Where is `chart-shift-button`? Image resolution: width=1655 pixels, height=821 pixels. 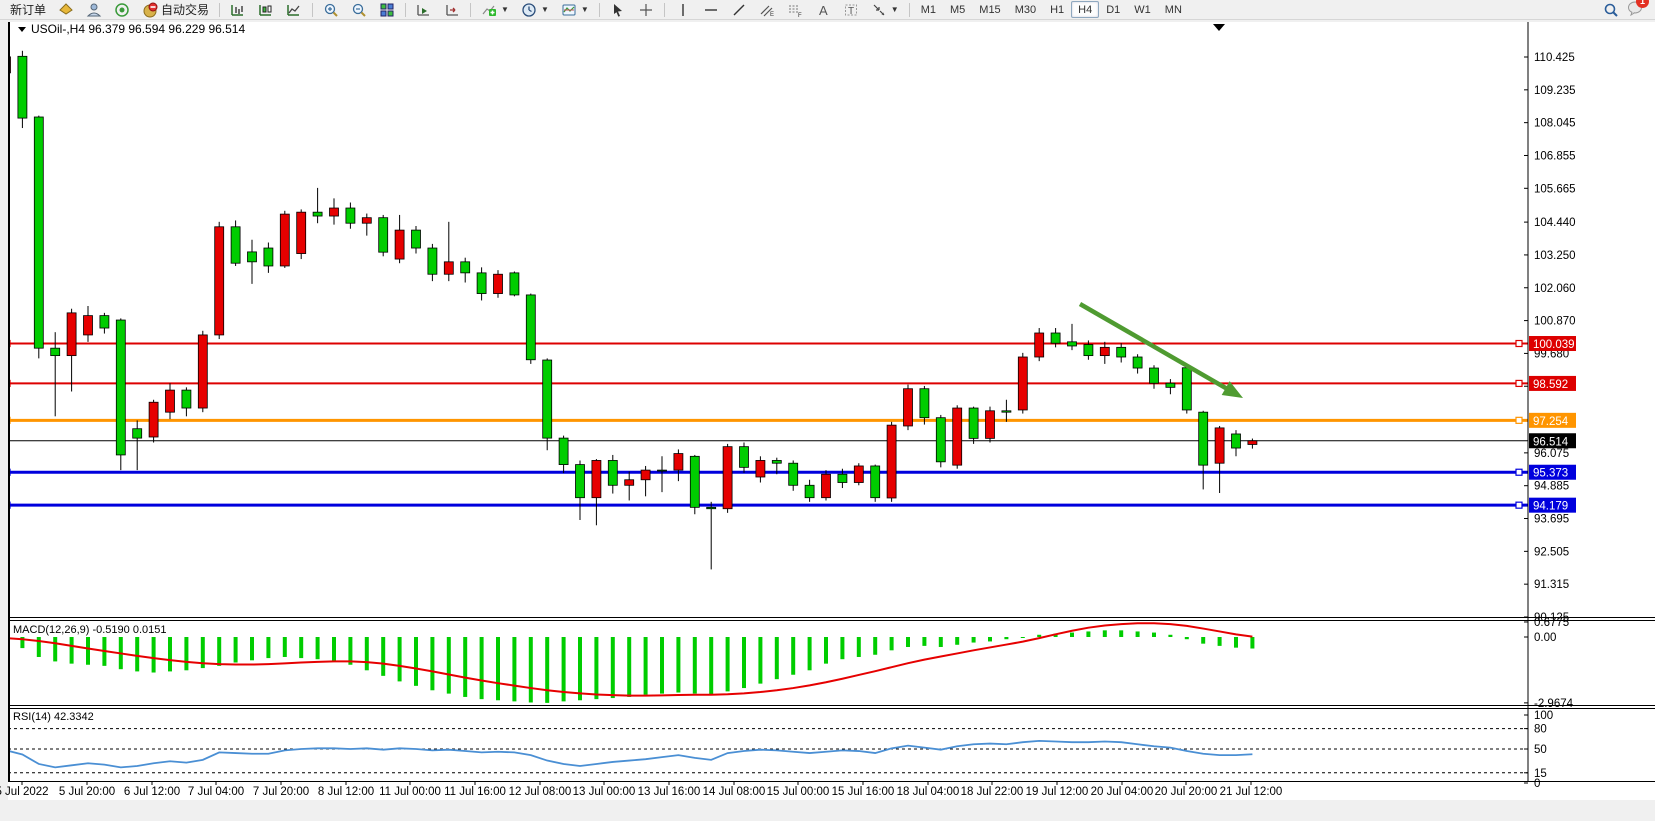
chart-shift-button is located at coordinates (452, 10).